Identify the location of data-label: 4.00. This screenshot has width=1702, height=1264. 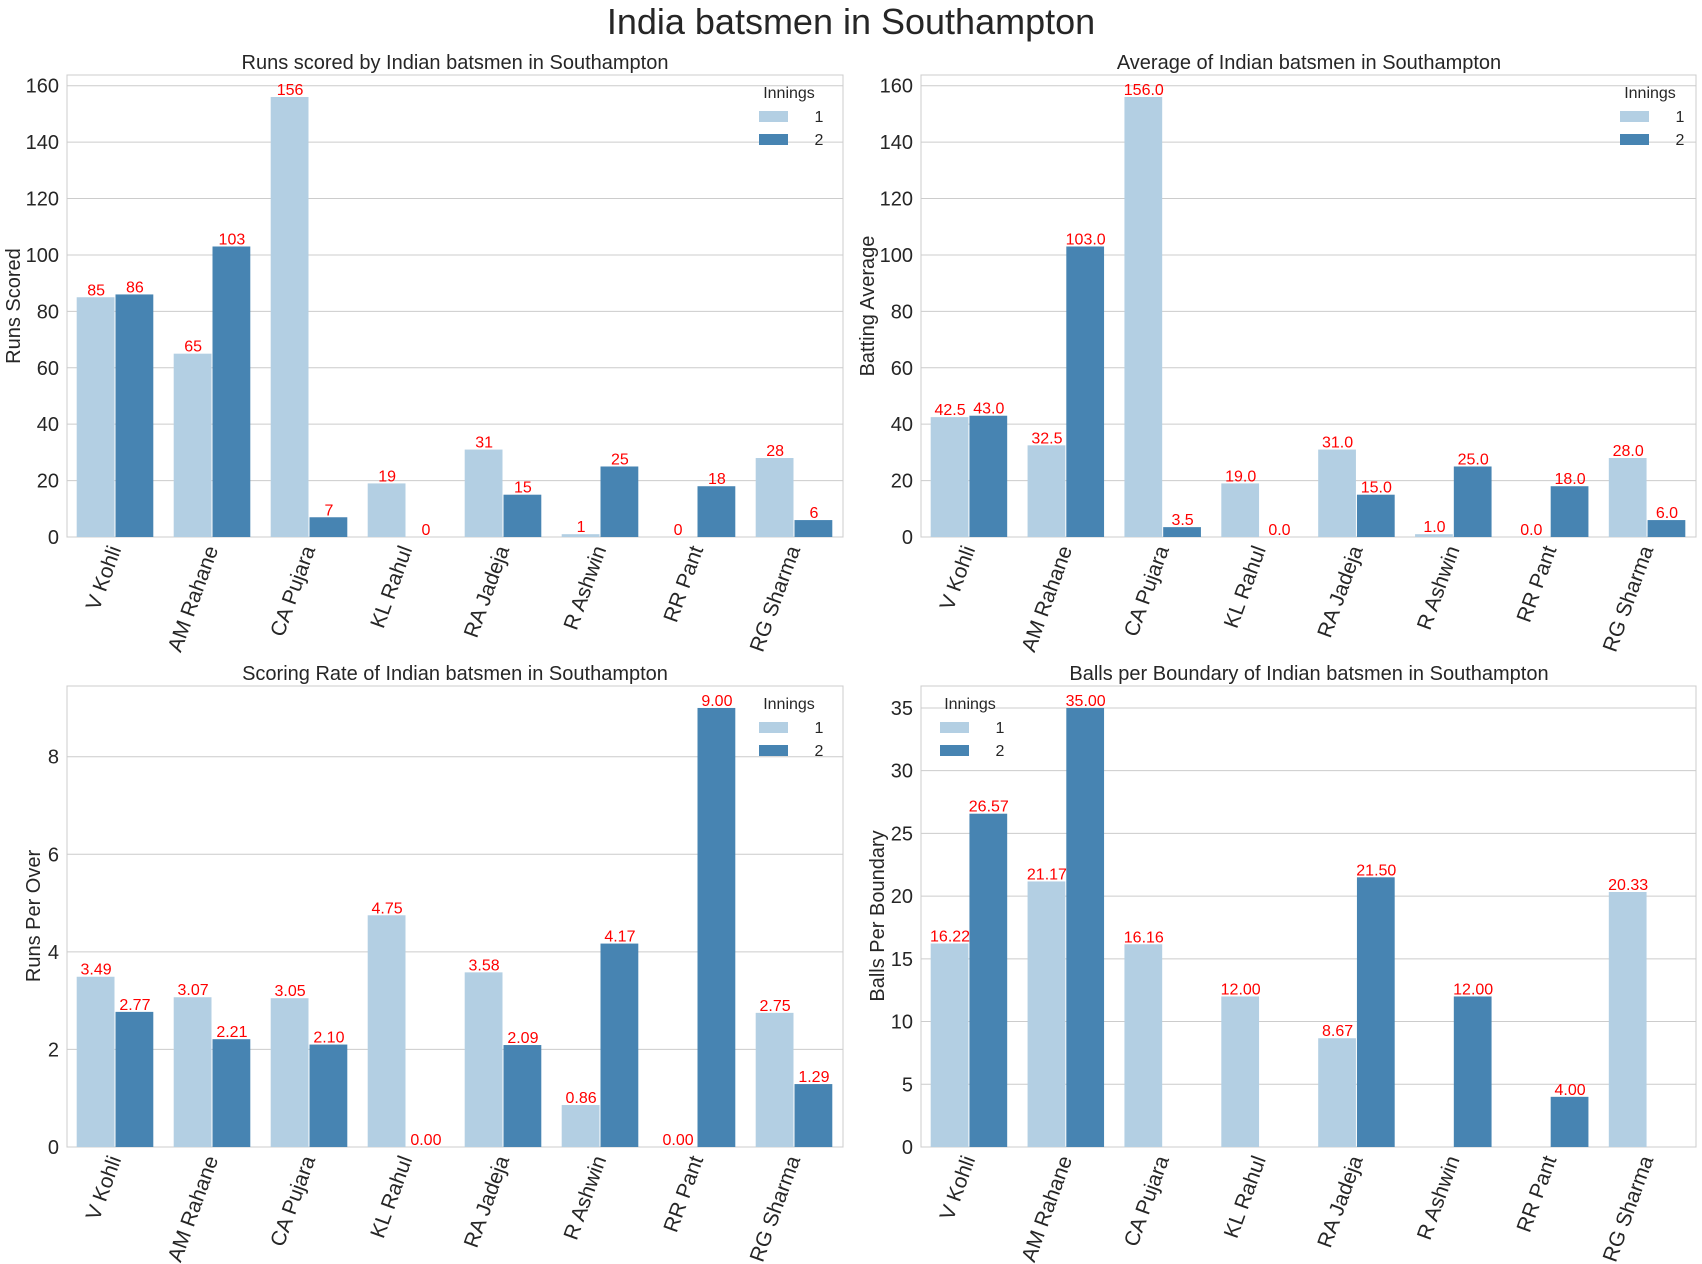
(1569, 1090).